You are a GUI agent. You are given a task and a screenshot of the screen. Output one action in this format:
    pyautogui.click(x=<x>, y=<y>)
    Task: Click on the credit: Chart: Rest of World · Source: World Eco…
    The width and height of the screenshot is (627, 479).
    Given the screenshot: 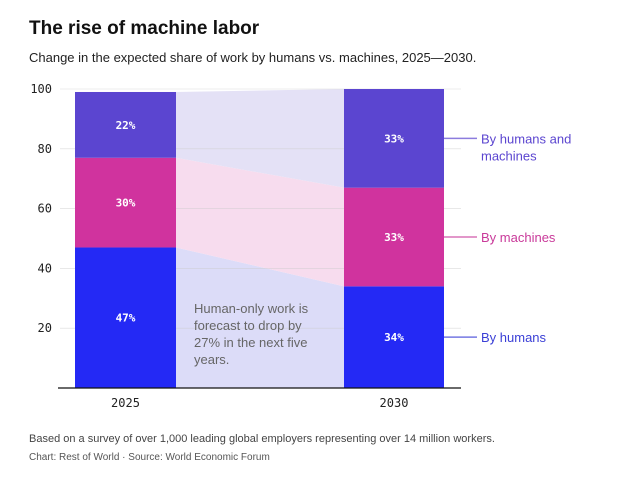 What is the action you would take?
    pyautogui.click(x=149, y=457)
    